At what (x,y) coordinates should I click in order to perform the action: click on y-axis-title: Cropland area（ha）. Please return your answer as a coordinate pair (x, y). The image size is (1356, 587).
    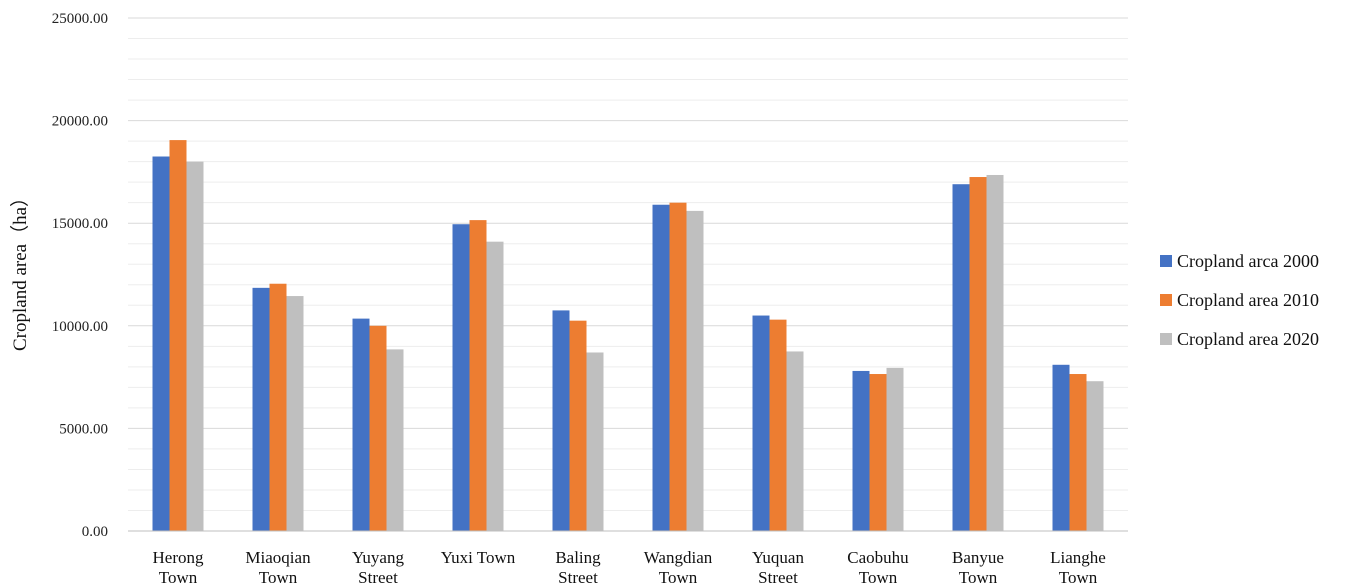
    Looking at the image, I should click on (20, 269).